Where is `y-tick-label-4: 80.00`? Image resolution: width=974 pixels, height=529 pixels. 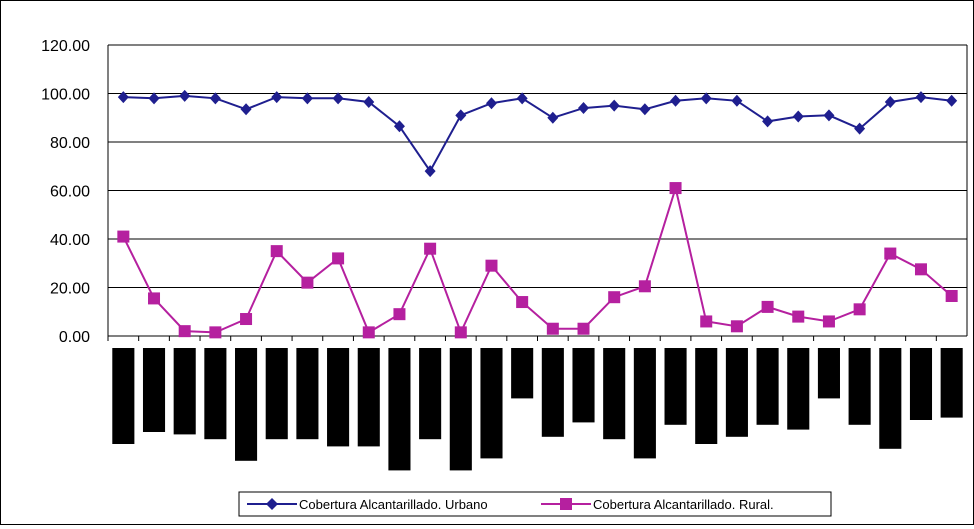
y-tick-label-4: 80.00 is located at coordinates (70, 143).